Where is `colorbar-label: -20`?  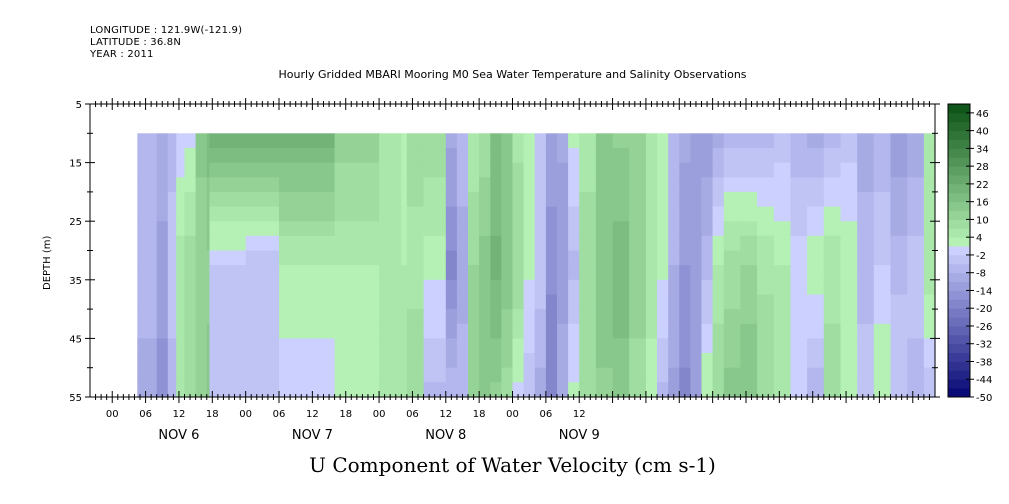
colorbar-label: -20 is located at coordinates (984, 309).